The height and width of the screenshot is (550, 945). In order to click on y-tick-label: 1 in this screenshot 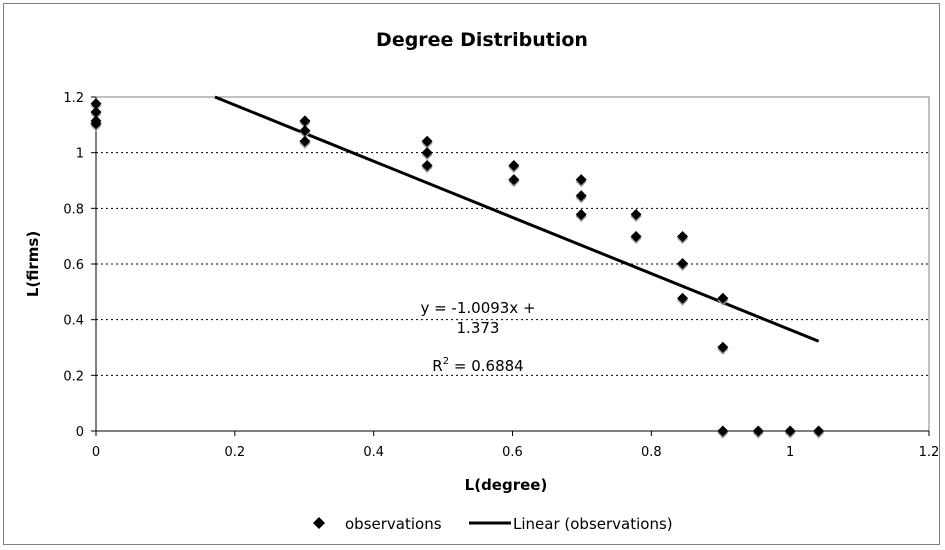, I will do `click(80, 154)`.